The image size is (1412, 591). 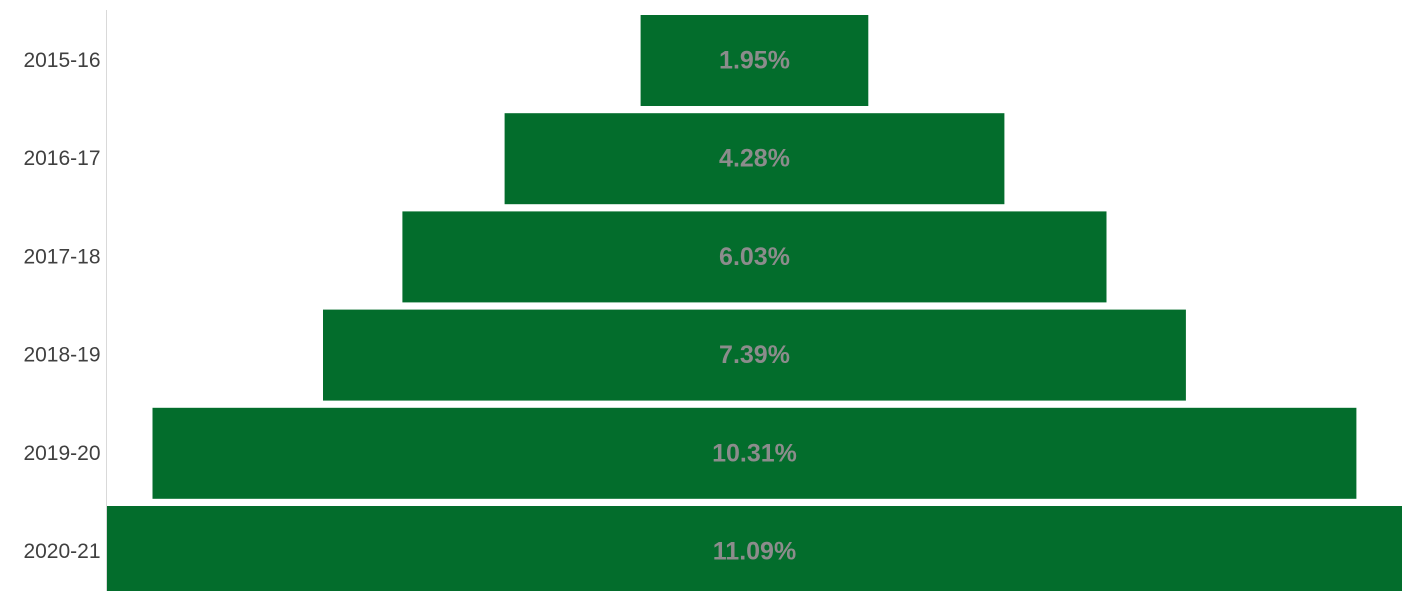 What do you see at coordinates (61, 256) in the screenshot?
I see `category-label: 2017-18` at bounding box center [61, 256].